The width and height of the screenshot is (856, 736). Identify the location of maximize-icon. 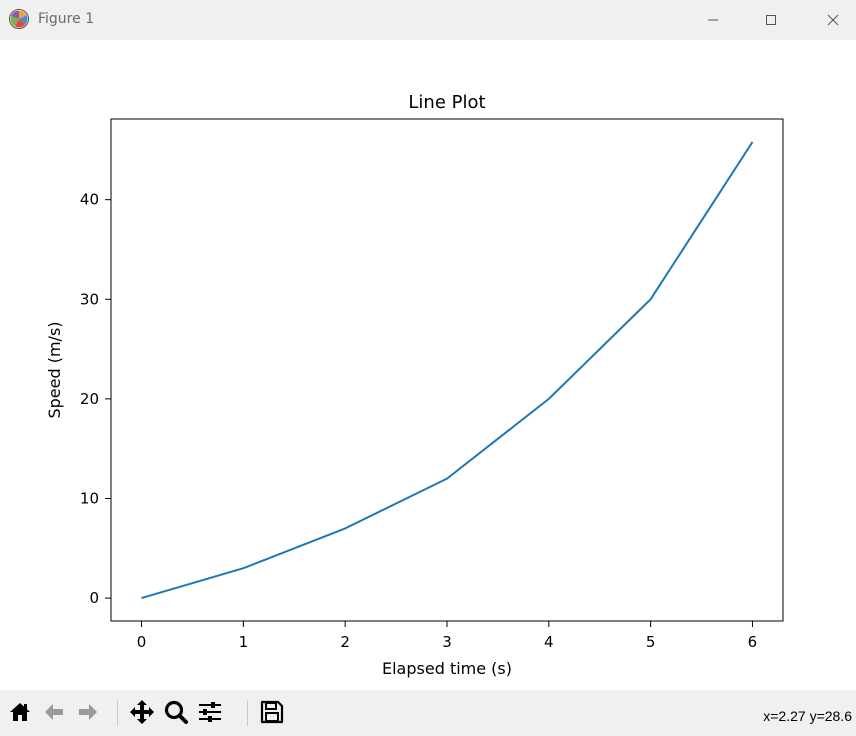
(771, 20).